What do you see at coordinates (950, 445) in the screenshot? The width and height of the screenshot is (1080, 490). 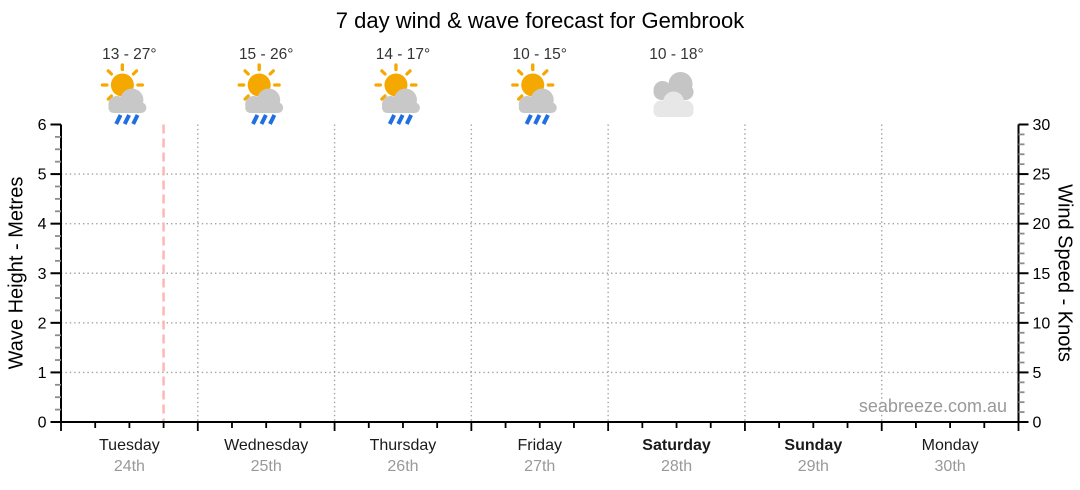 I see `day-label: Monday` at bounding box center [950, 445].